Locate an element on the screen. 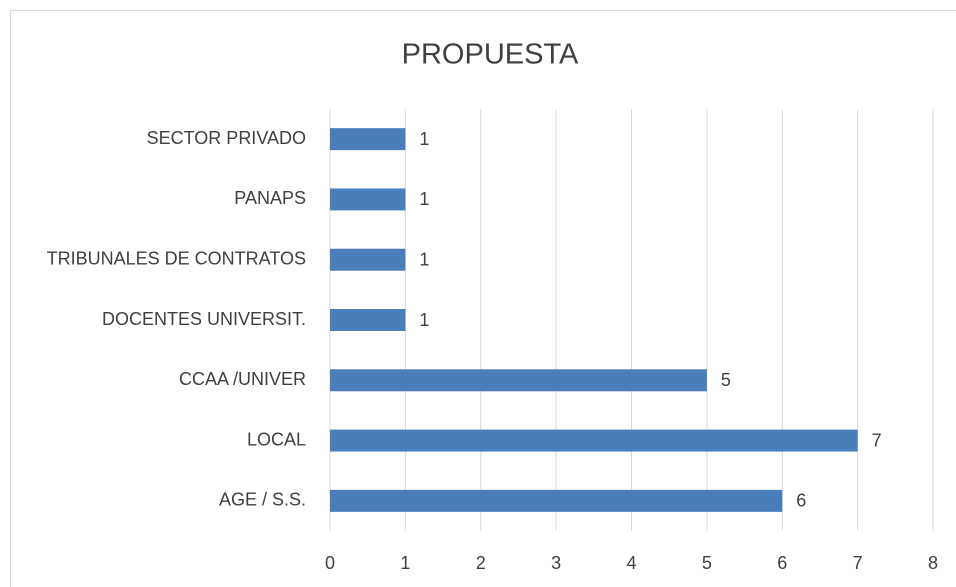 The image size is (956, 587). x-tick-label: 8 is located at coordinates (933, 563).